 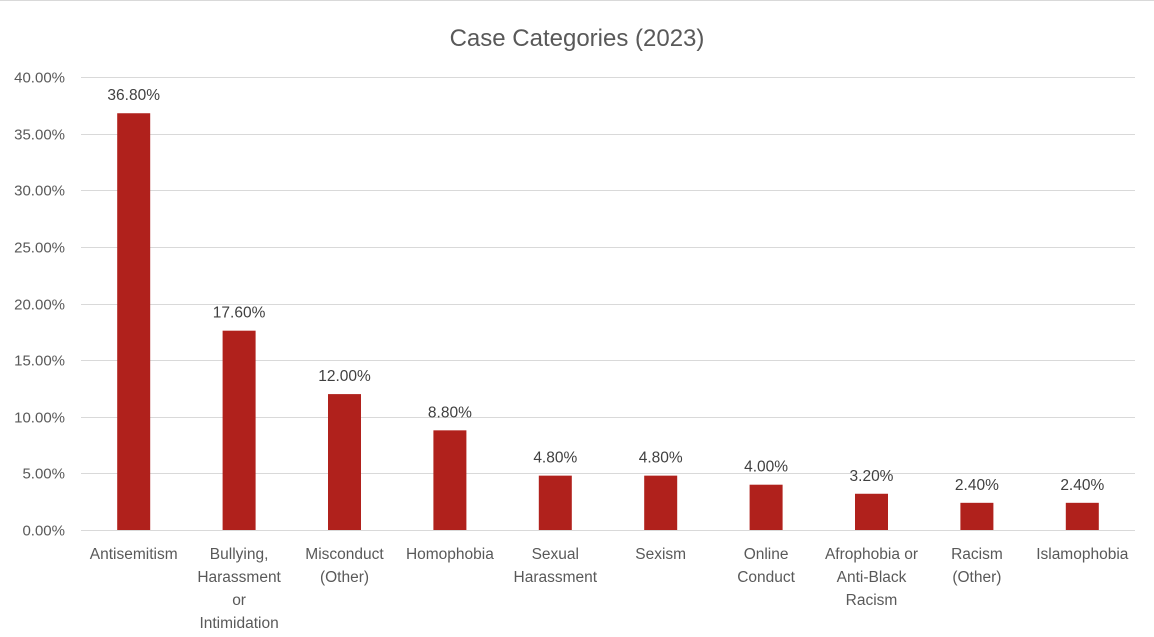 What do you see at coordinates (577, 38) in the screenshot?
I see `chart-title: Case Categories (2023)` at bounding box center [577, 38].